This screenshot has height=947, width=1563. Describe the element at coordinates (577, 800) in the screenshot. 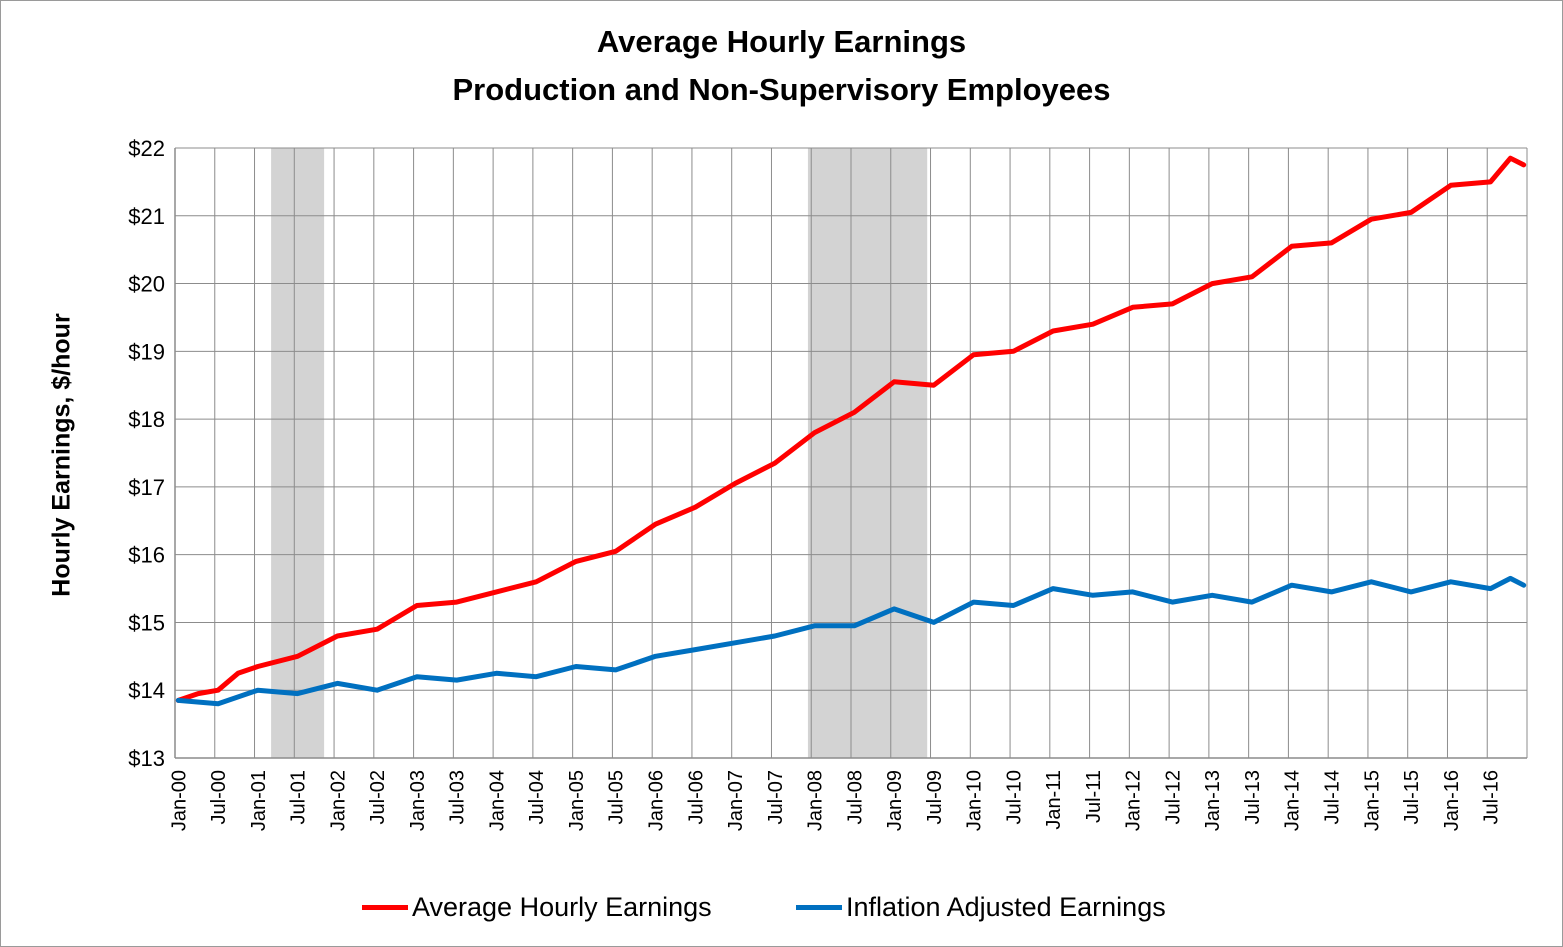

I see `x-tick-label: Jan-05` at that location.